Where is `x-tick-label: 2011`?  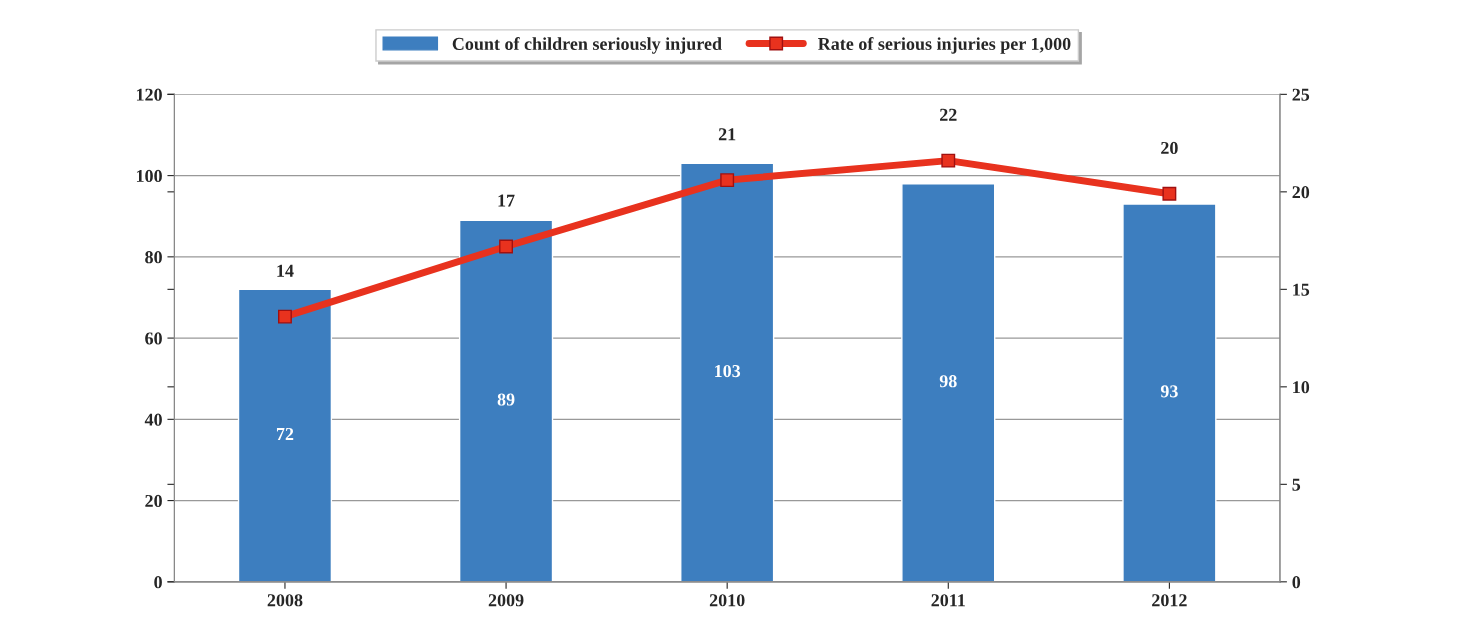
x-tick-label: 2011 is located at coordinates (948, 600).